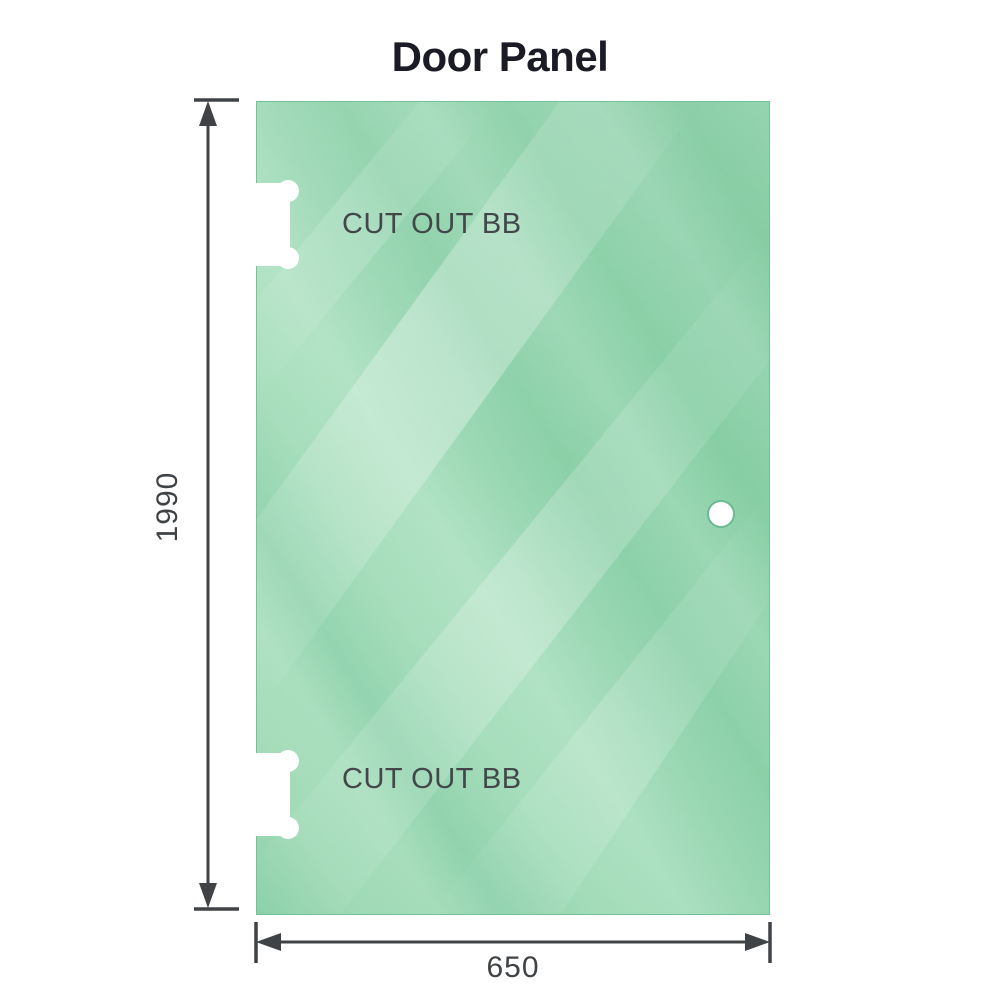 Image resolution: width=1000 pixels, height=1000 pixels. I want to click on arrow-down-icon, so click(208, 895).